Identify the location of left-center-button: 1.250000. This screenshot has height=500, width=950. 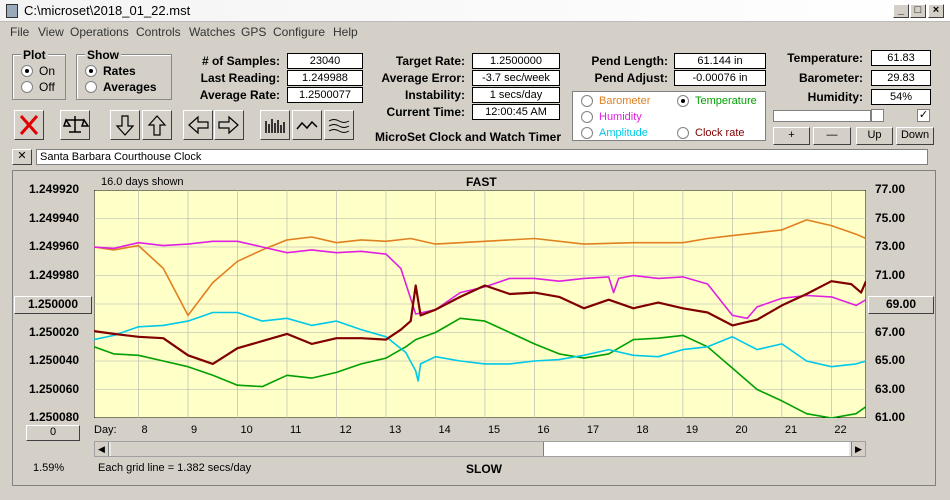
(53, 305).